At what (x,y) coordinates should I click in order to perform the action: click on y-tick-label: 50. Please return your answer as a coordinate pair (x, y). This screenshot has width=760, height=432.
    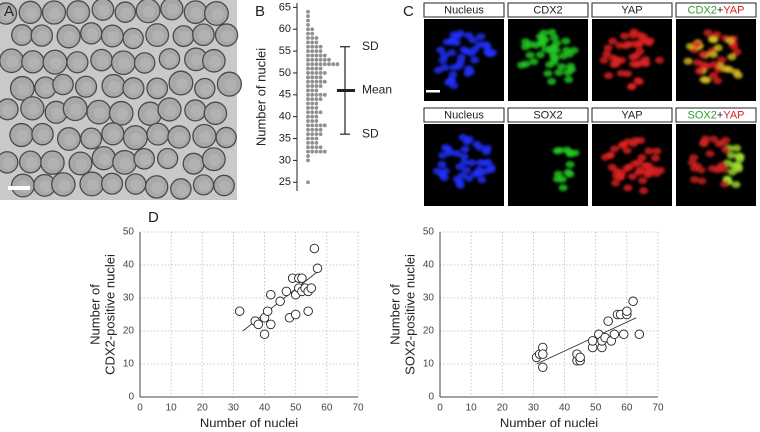
    Looking at the image, I should click on (285, 73).